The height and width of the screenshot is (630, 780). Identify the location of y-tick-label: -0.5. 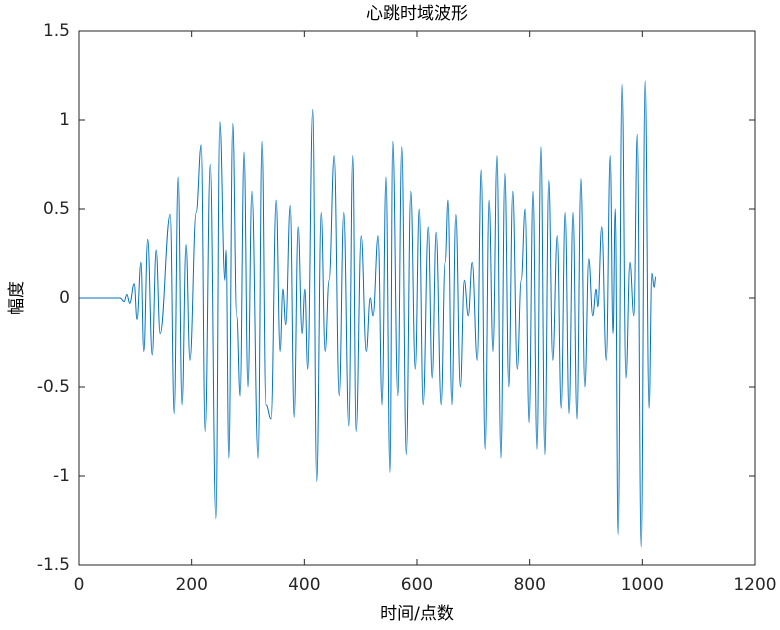
(53, 387).